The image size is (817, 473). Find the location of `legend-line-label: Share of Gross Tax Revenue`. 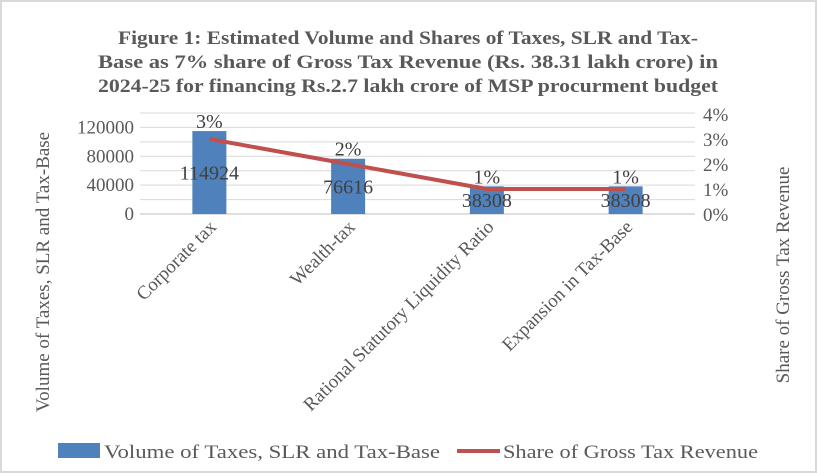

legend-line-label: Share of Gross Tax Revenue is located at coordinates (630, 452).